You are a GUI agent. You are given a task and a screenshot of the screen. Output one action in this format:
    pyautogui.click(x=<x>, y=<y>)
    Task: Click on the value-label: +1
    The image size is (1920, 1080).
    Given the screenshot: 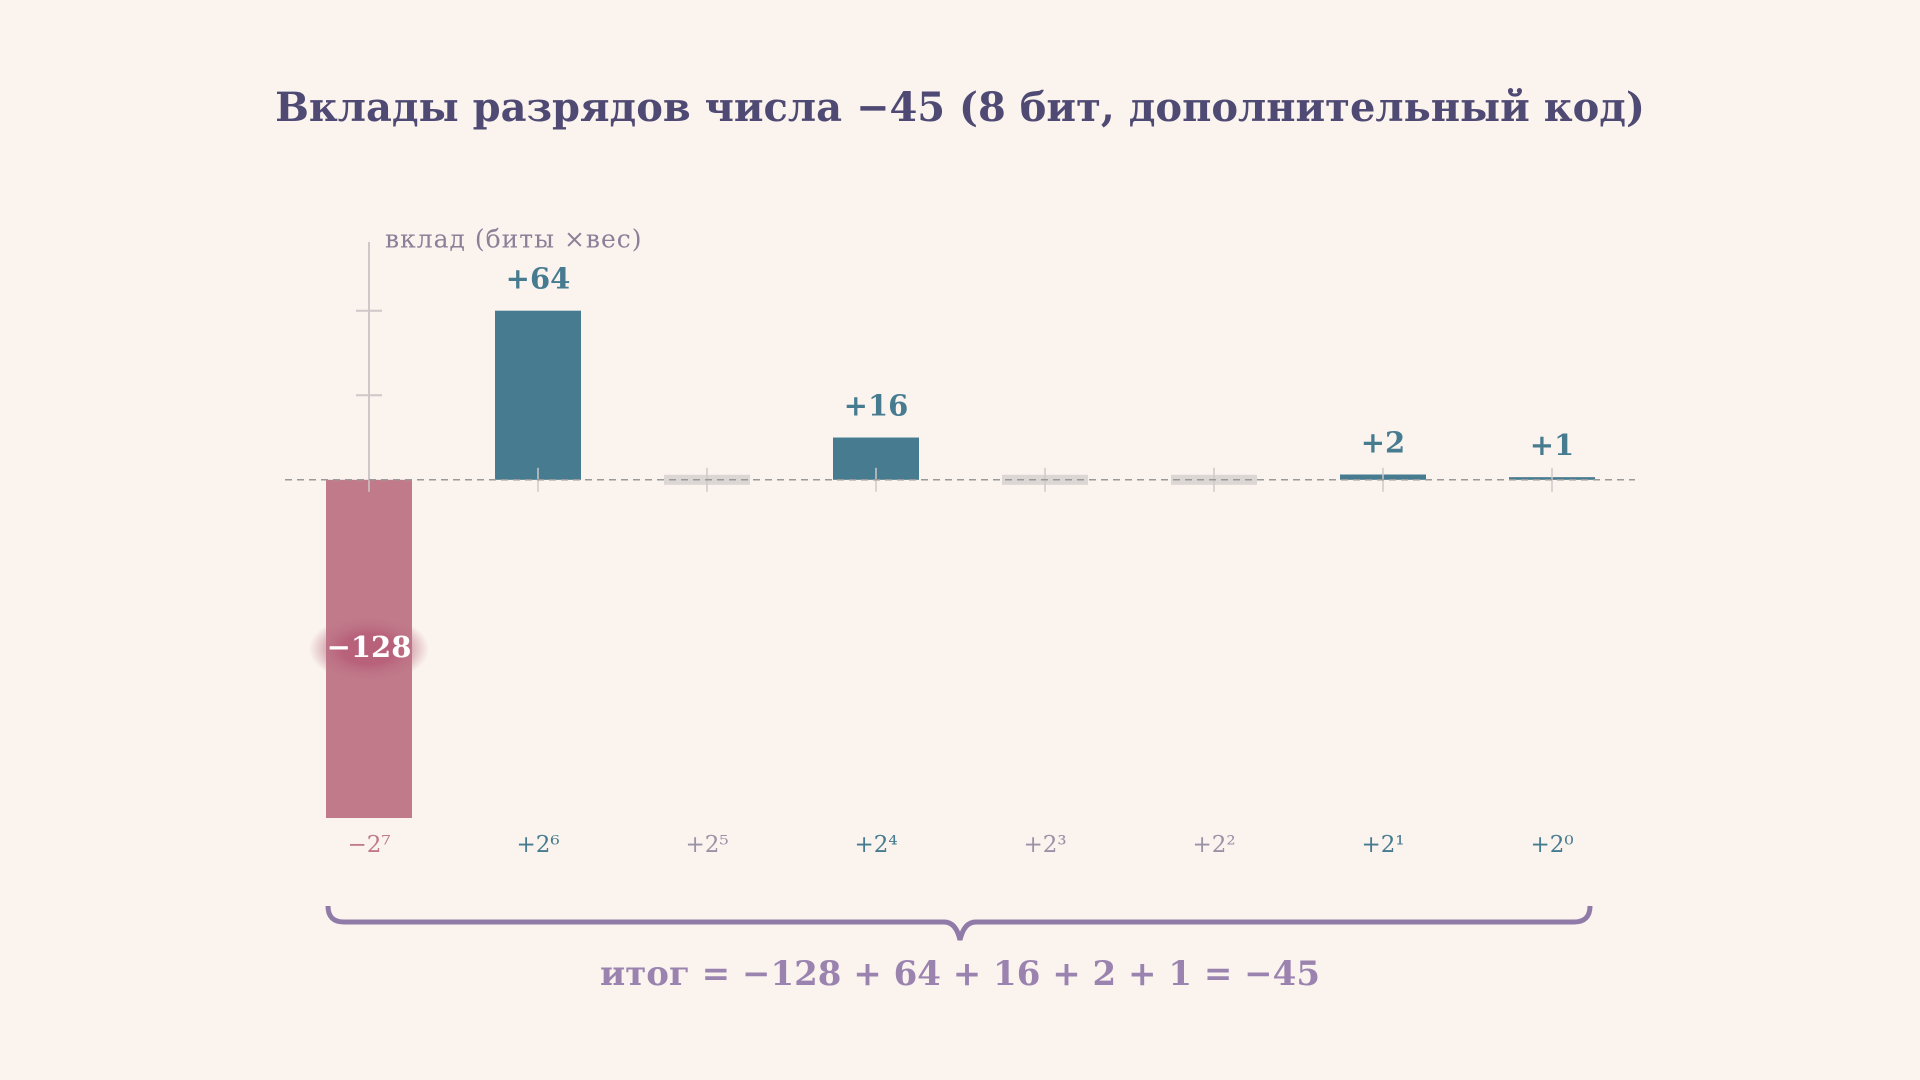 What is the action you would take?
    pyautogui.click(x=1552, y=445)
    